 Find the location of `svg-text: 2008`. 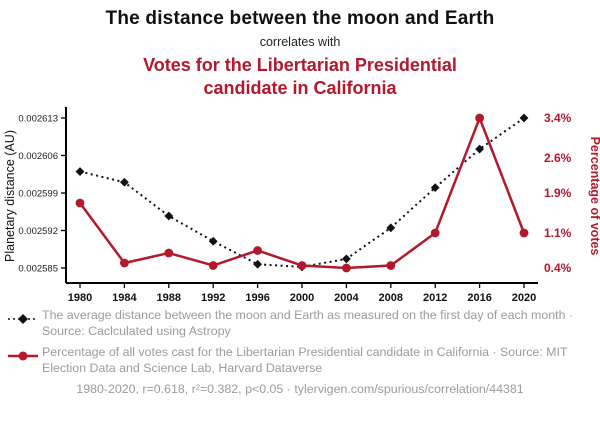

svg-text: 2008 is located at coordinates (391, 298).